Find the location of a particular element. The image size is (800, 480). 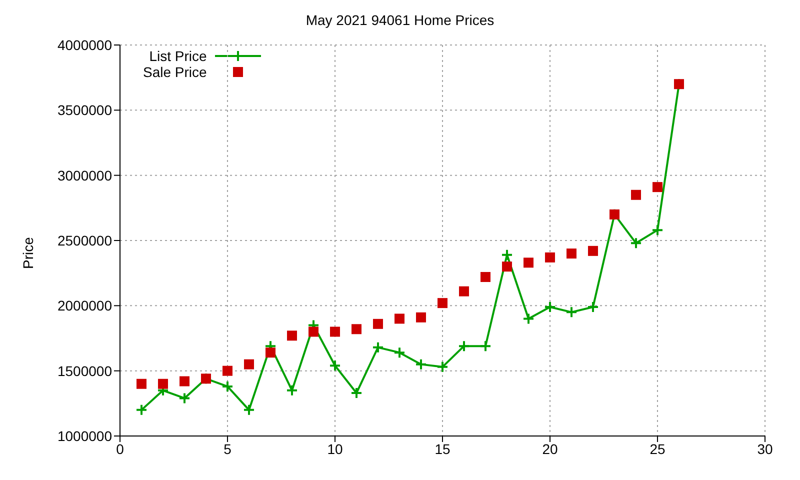

y-axis-title: Price is located at coordinates (28, 253).